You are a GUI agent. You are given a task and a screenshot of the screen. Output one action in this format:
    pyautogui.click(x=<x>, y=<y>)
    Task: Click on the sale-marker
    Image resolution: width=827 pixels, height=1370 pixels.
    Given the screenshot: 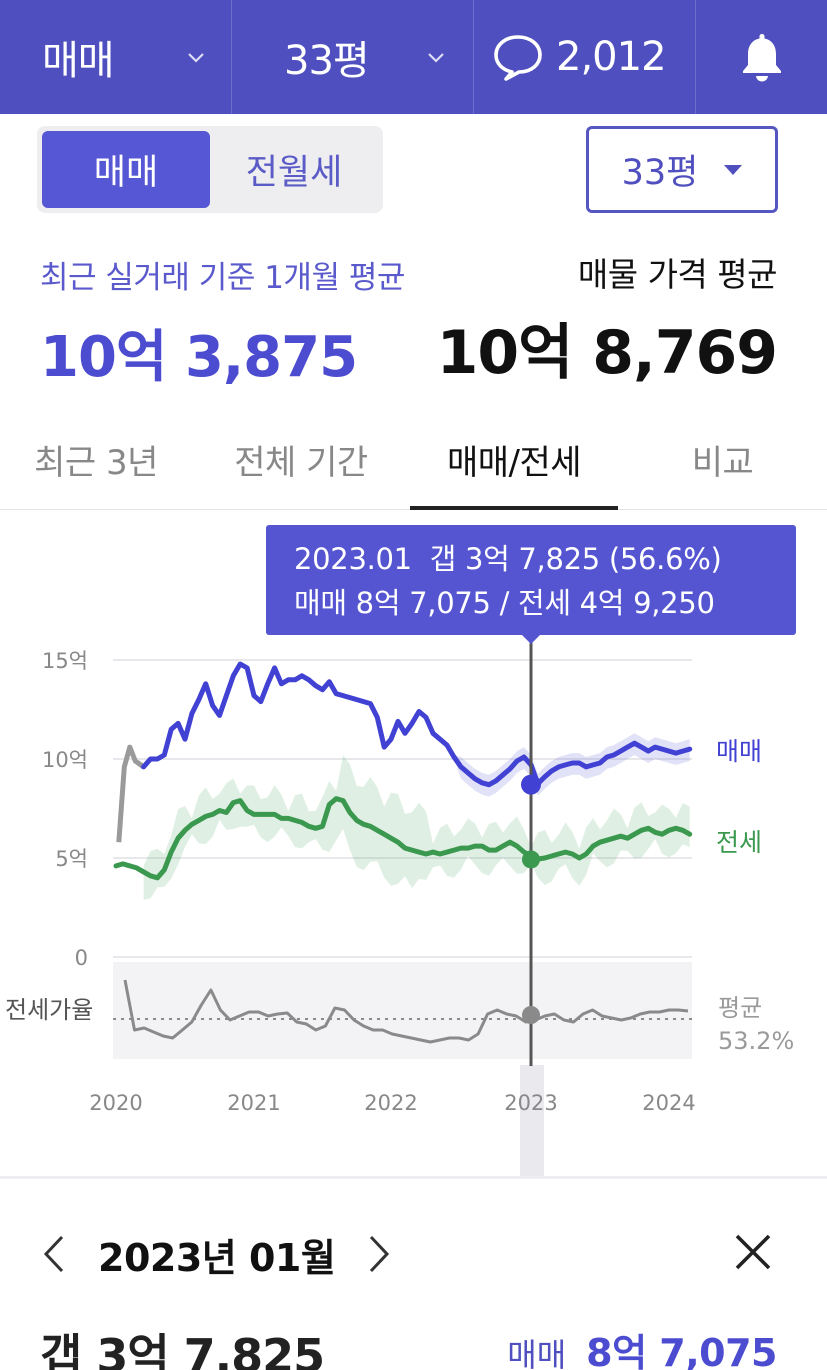 What is the action you would take?
    pyautogui.click(x=531, y=784)
    